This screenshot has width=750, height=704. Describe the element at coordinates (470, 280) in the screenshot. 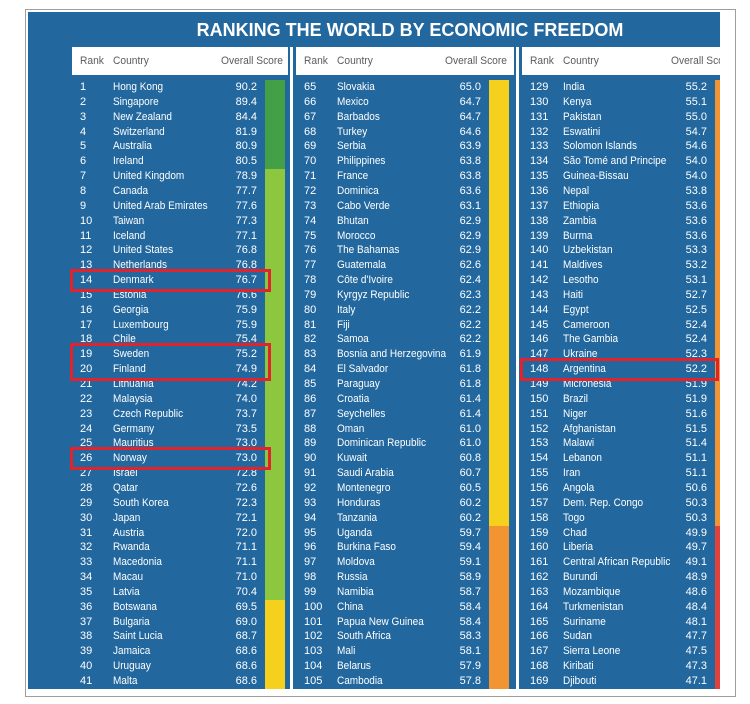

I see `score-cell: 62.4` at that location.